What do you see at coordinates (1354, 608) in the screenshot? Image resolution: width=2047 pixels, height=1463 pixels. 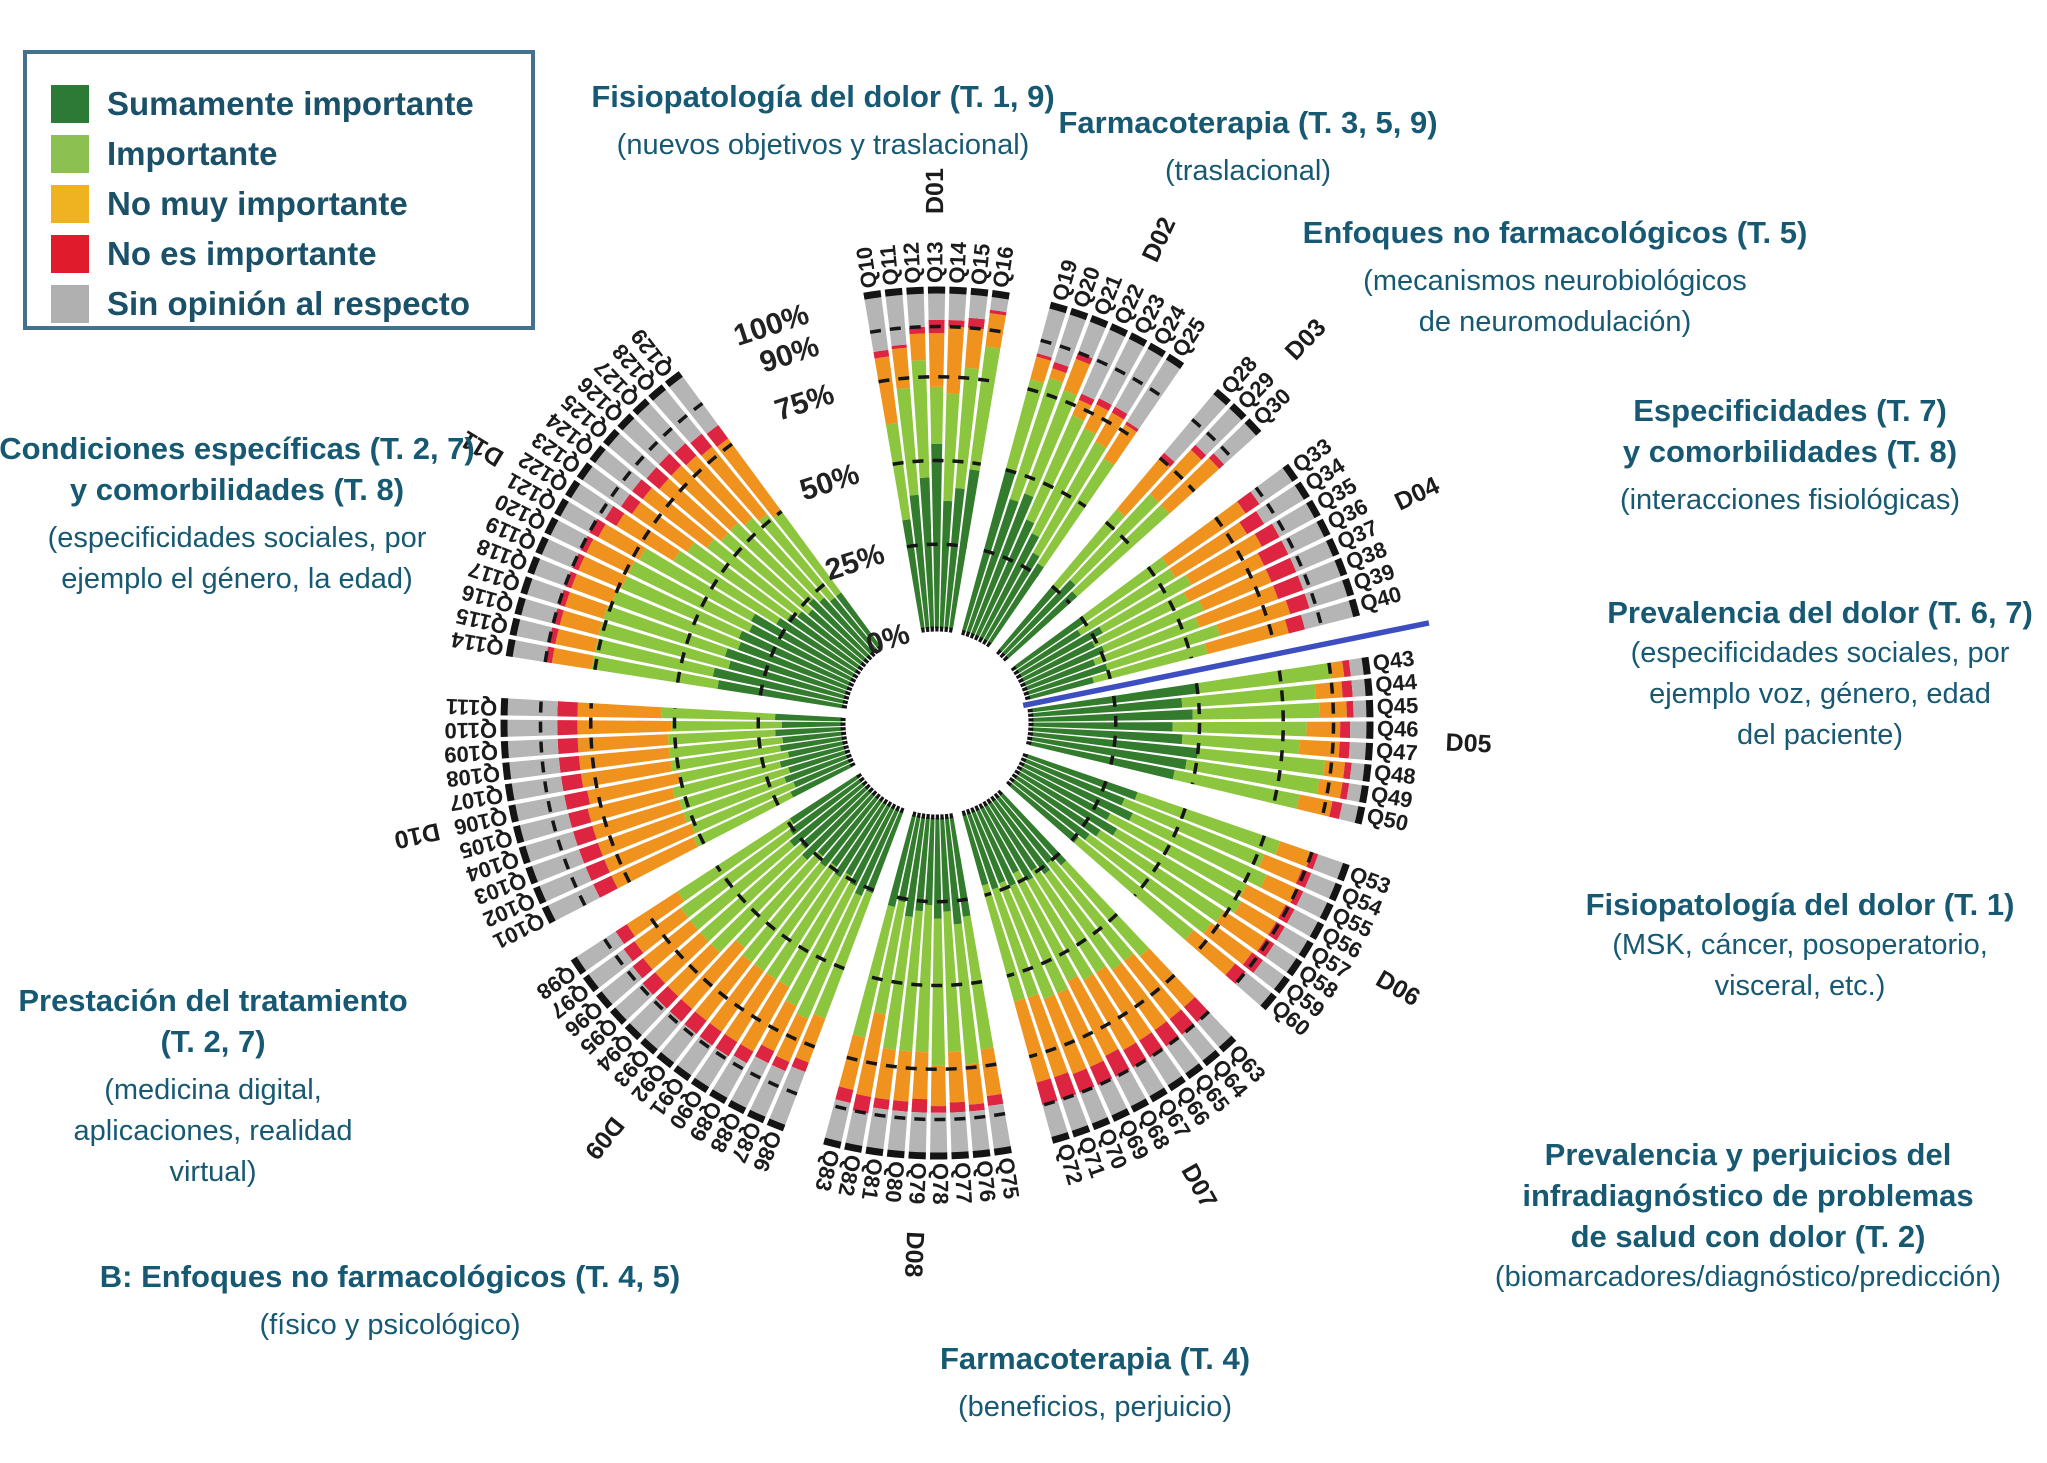 I see `bar-Q40-outer-tick` at bounding box center [1354, 608].